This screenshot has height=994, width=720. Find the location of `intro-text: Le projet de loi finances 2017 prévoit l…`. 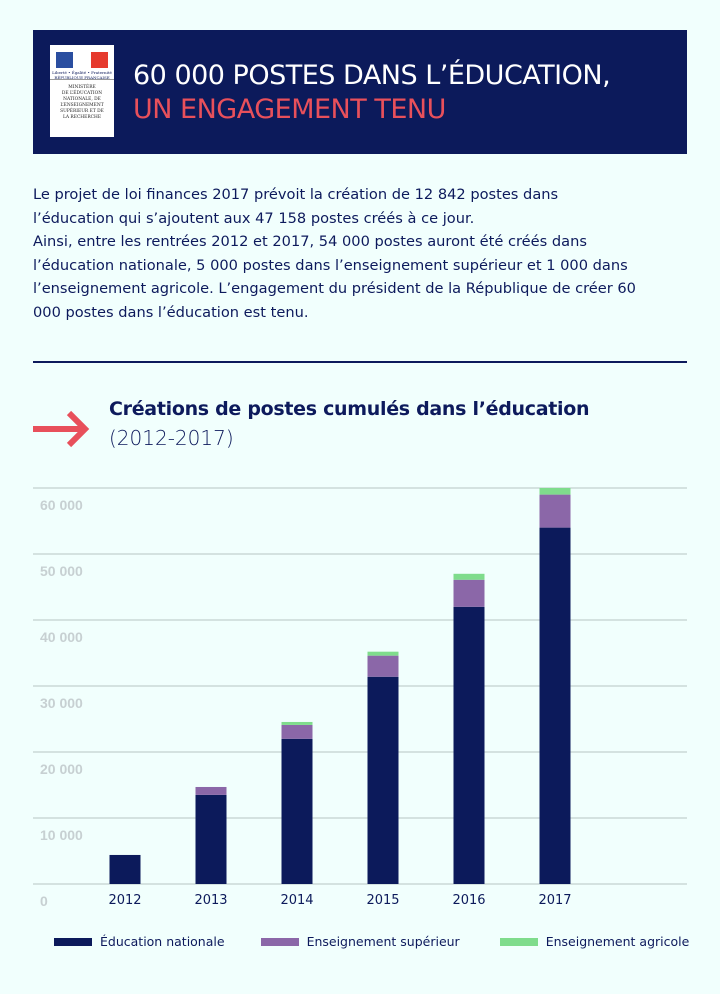

intro-text: Le projet de loi finances 2017 prévoit l… is located at coordinates (353, 253).